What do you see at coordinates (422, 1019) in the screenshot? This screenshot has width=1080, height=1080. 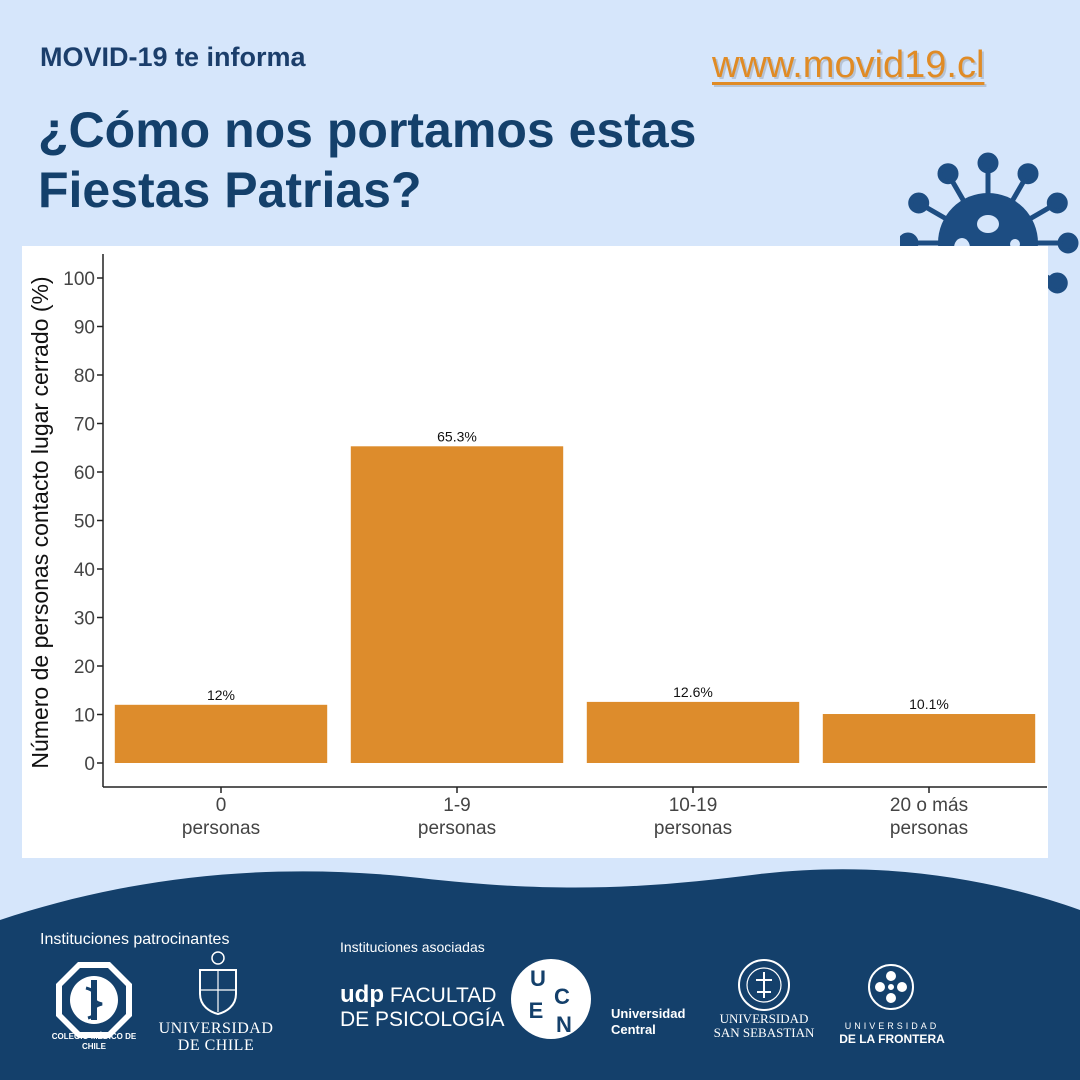 I see `udp-line2: DE PSICOLOGÍA` at bounding box center [422, 1019].